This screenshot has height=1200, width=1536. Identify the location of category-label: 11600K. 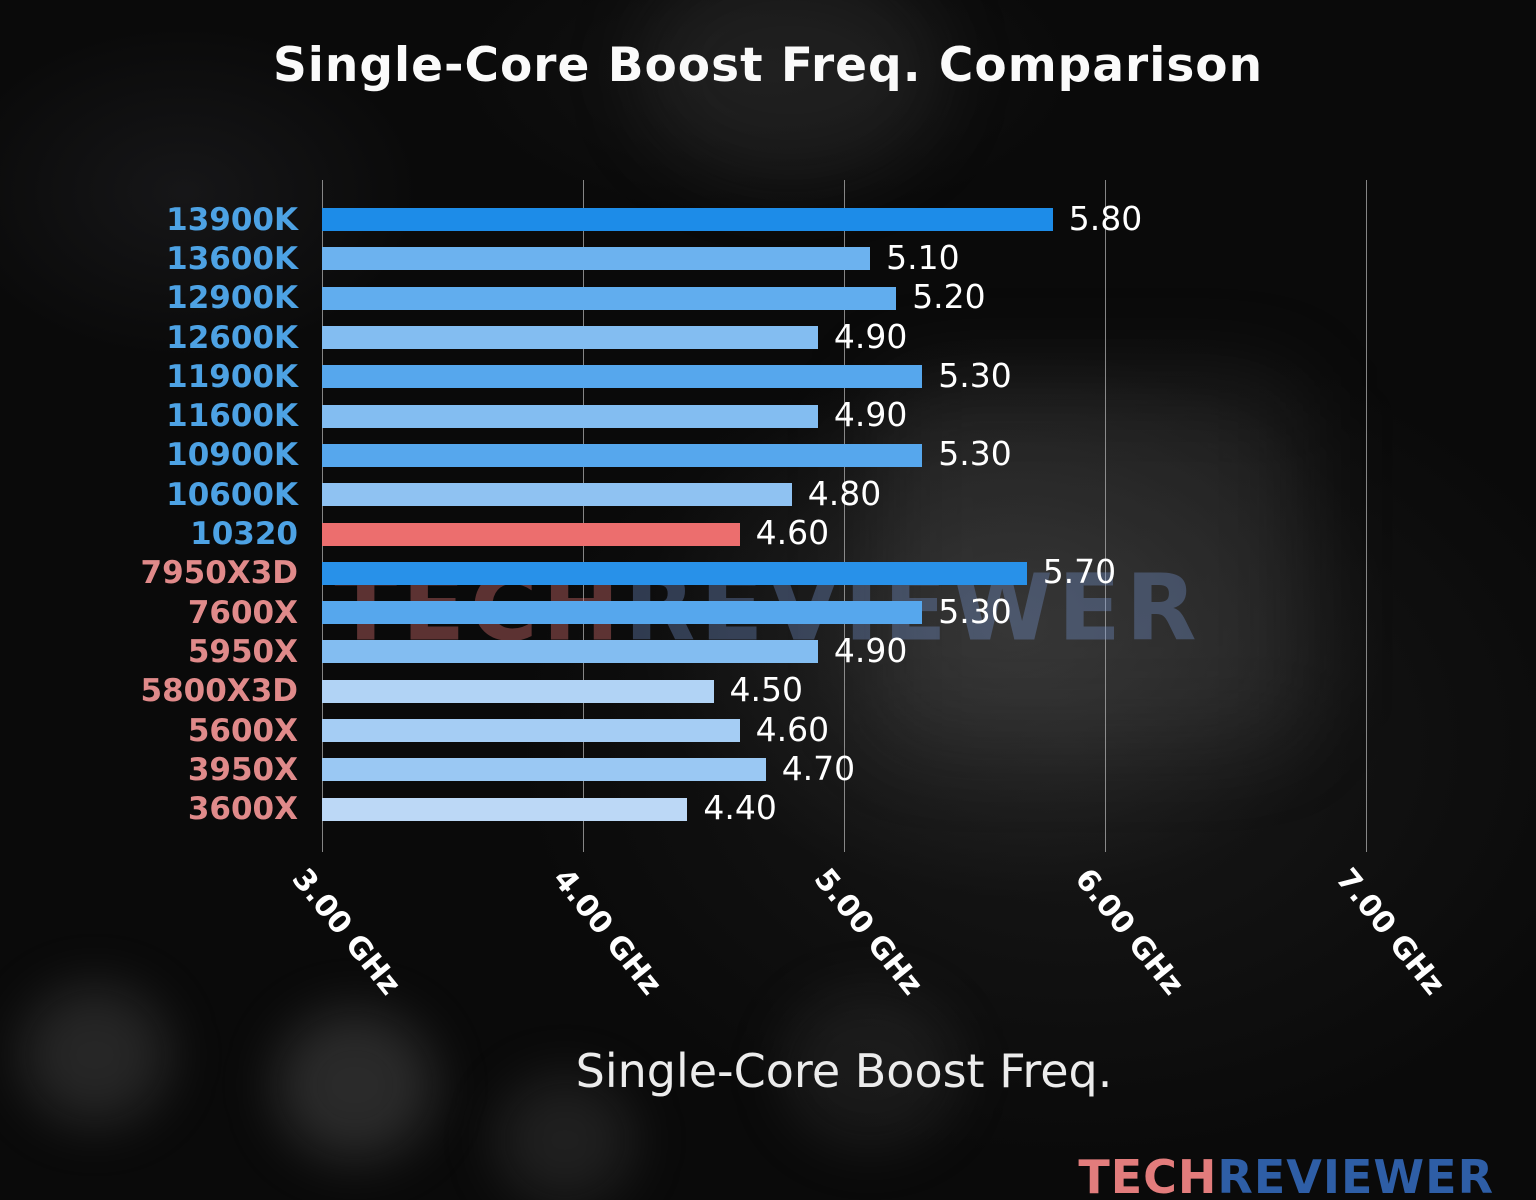
(232, 416).